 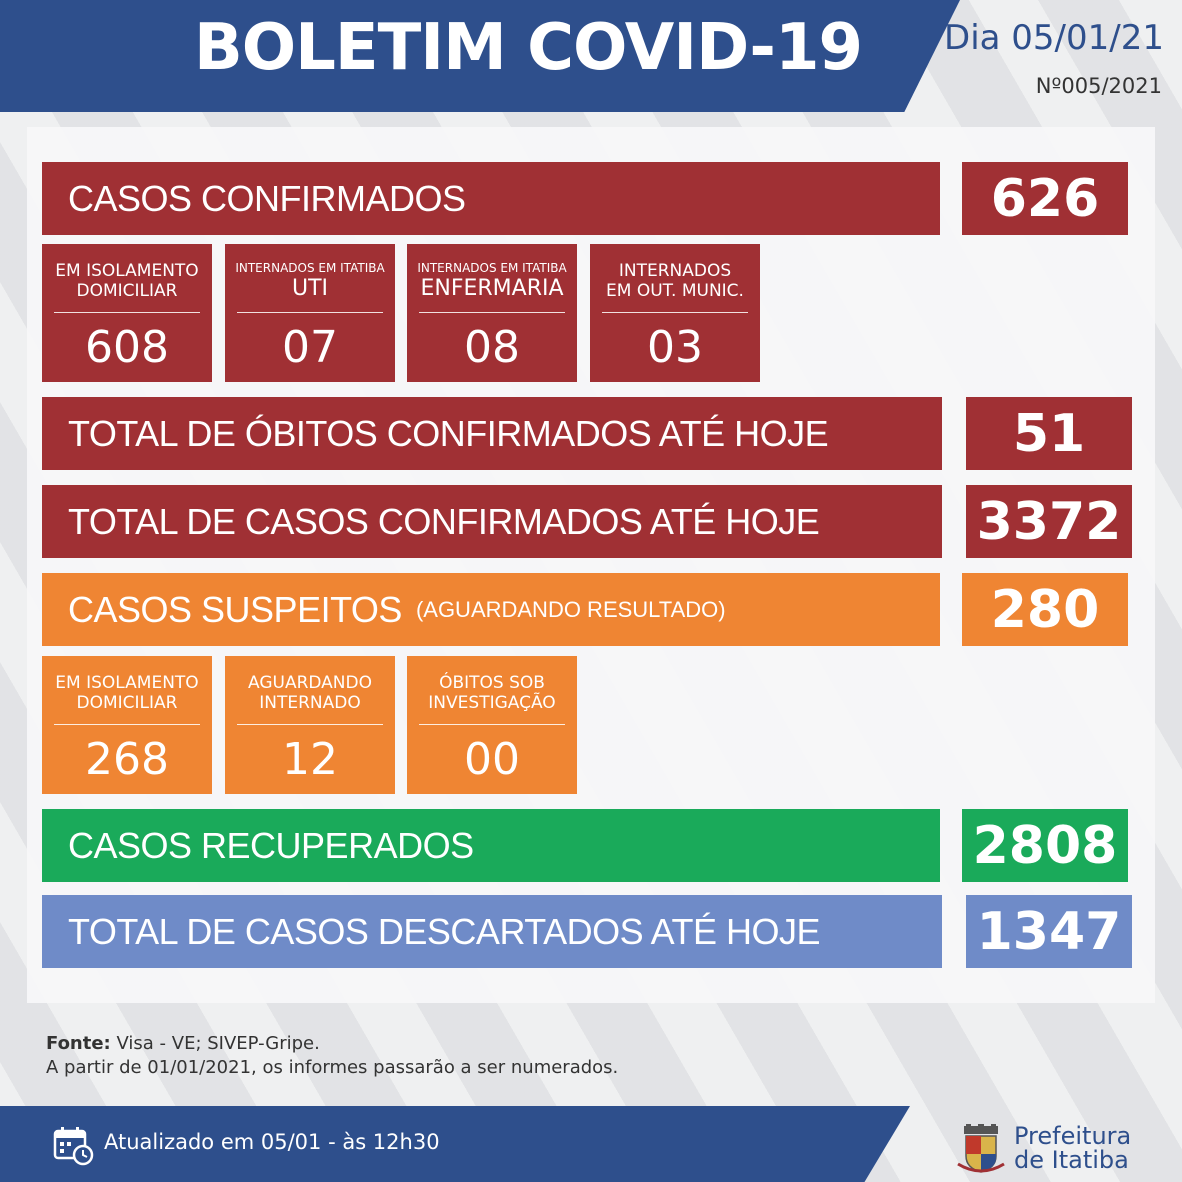 What do you see at coordinates (675, 347) in the screenshot?
I see `box-value: 03` at bounding box center [675, 347].